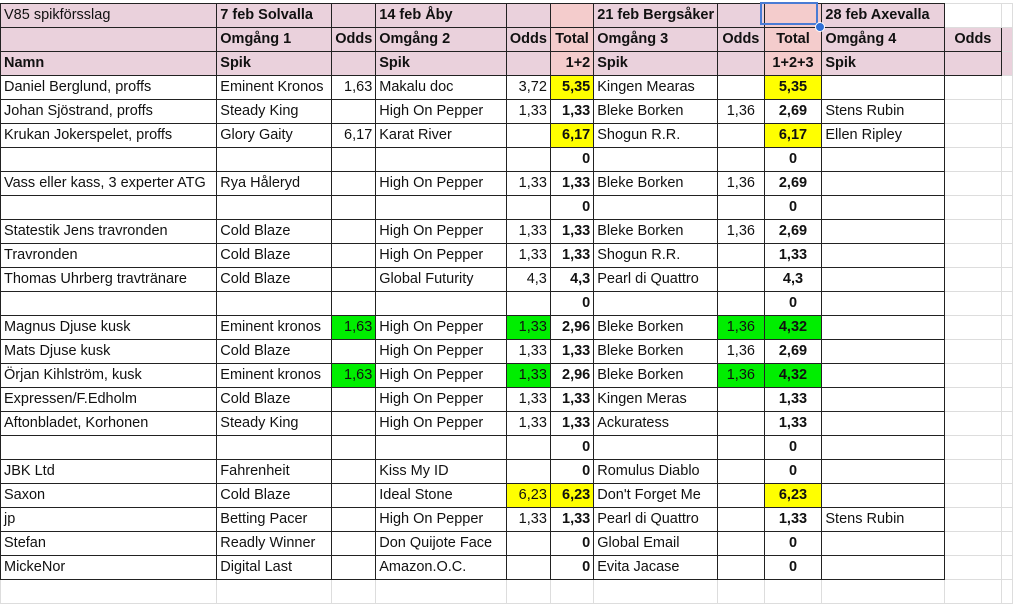 The image size is (1013, 604). Describe the element at coordinates (528, 303) in the screenshot. I see `cell-odds2` at that location.